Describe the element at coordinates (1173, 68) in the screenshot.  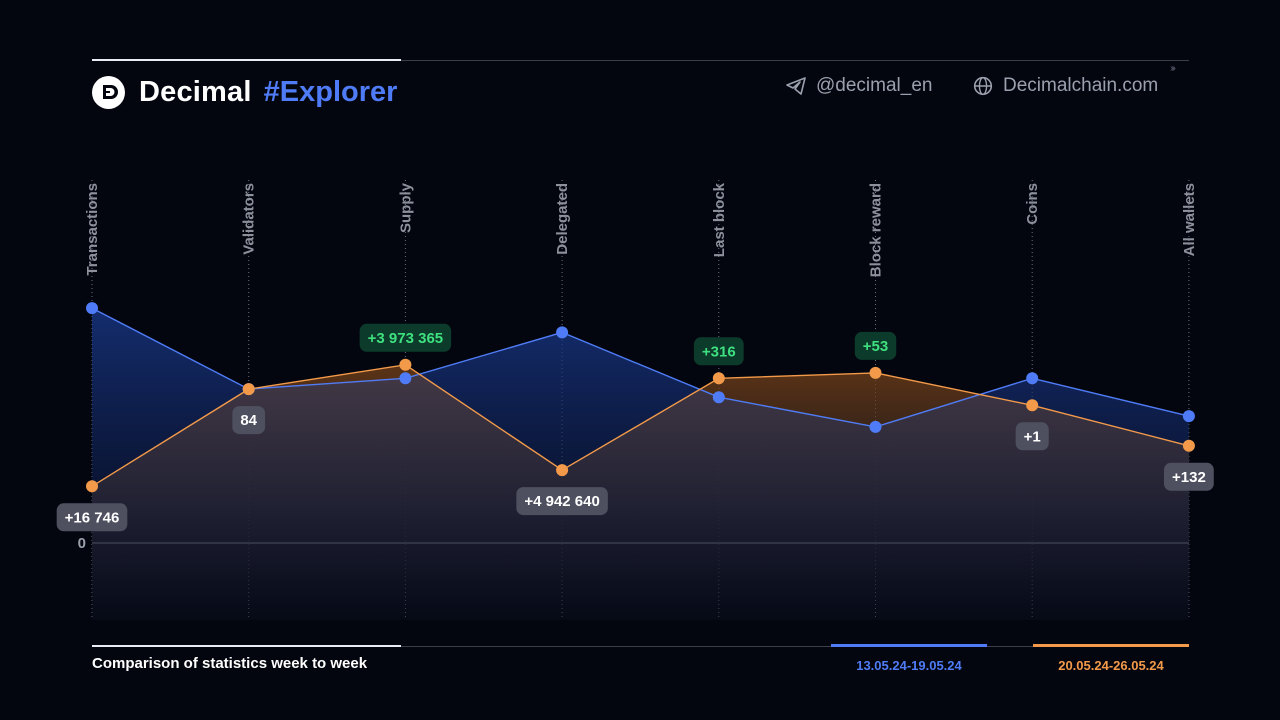
I see `chevrons-icon: ›››` at that location.